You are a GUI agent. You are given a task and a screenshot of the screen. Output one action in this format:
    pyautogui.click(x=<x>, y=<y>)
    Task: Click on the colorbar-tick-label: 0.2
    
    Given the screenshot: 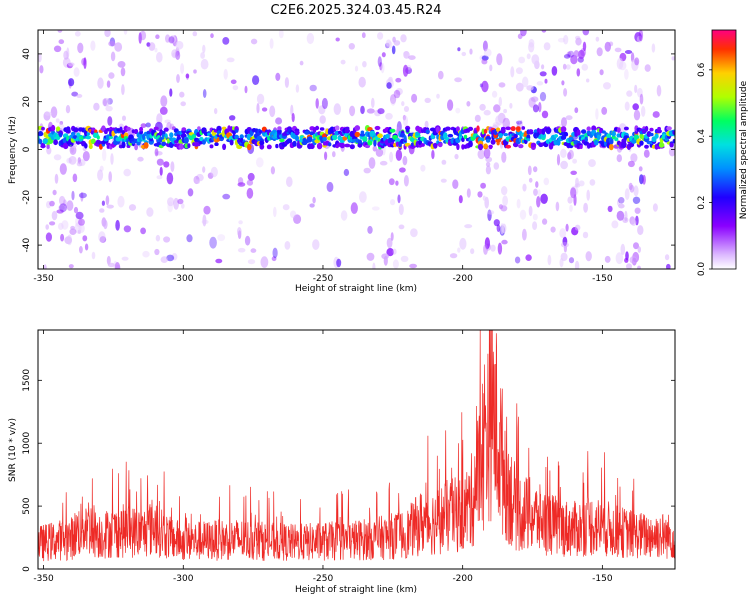 What is the action you would take?
    pyautogui.click(x=702, y=202)
    